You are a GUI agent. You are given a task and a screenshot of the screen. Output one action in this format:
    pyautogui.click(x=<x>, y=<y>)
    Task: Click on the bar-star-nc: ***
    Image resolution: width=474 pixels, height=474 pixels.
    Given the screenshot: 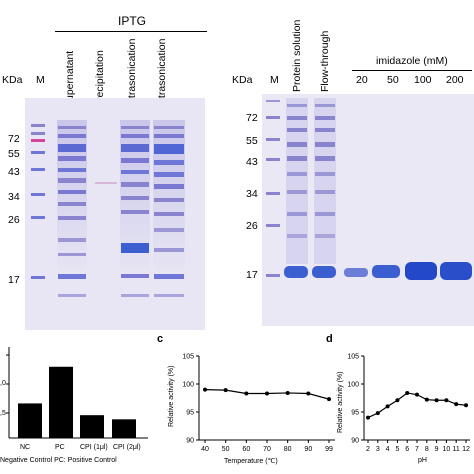 What is the action you would take?
    pyautogui.click(x=25, y=412)
    